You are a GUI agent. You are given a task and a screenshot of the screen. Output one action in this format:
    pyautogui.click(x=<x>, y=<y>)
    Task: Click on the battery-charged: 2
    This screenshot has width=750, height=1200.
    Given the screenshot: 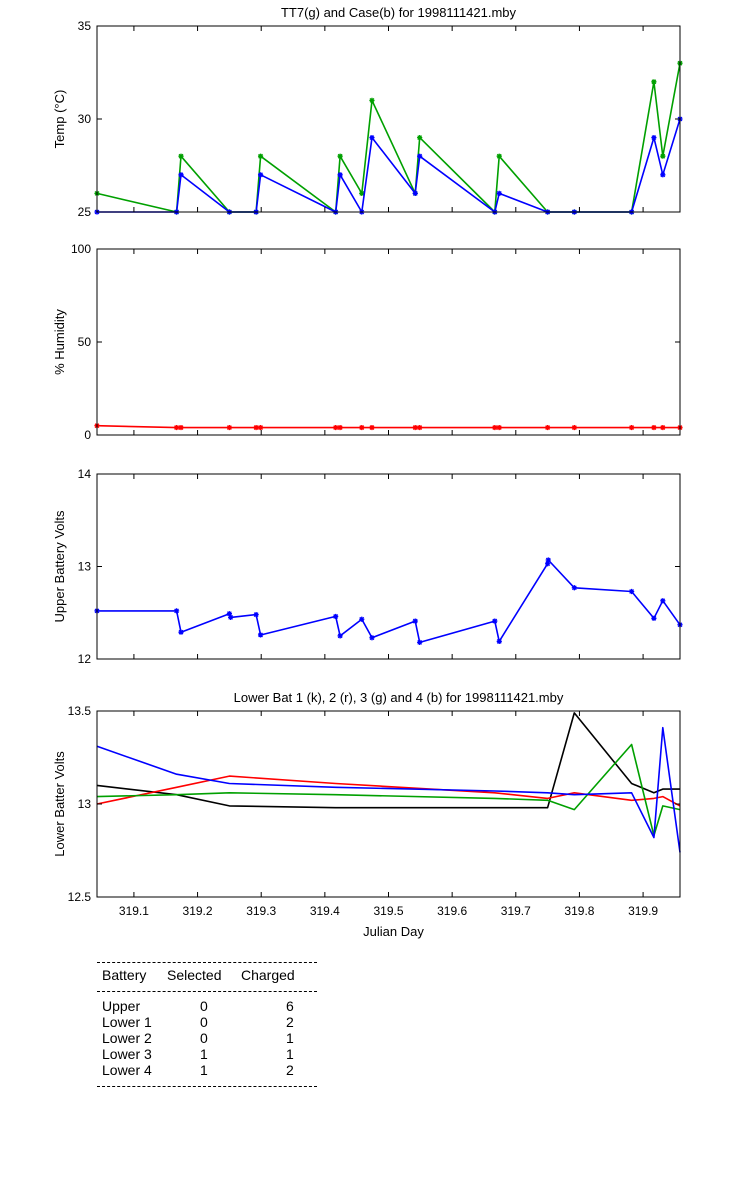 What is the action you would take?
    pyautogui.click(x=290, y=1070)
    